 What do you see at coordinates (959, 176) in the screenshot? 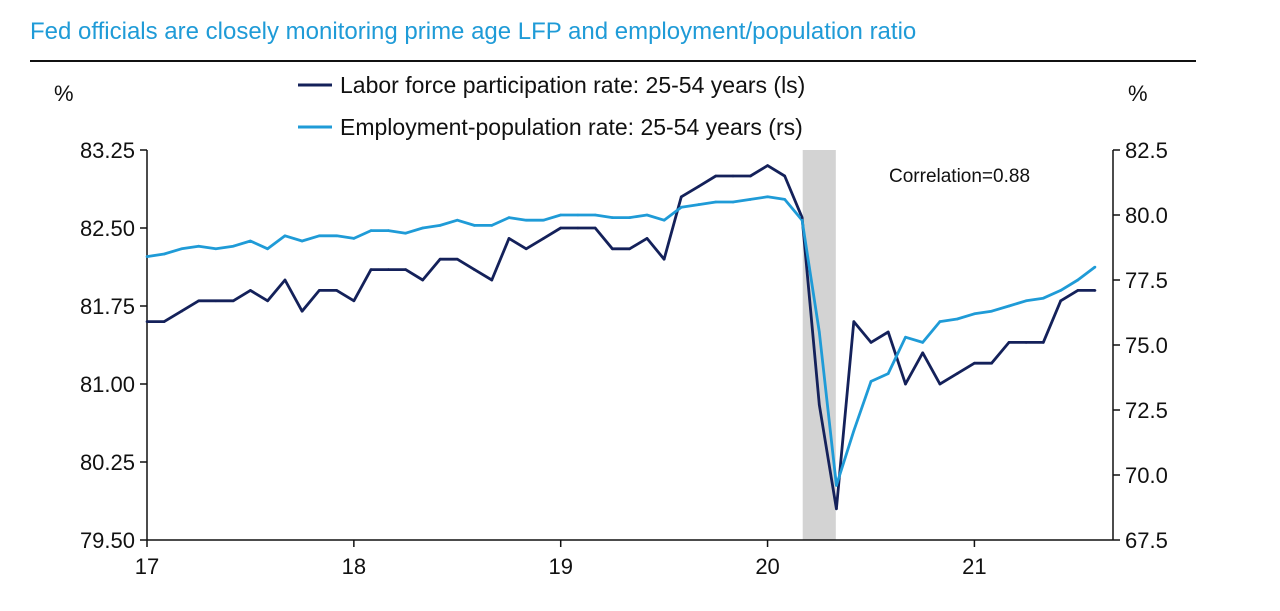
I see `correlation-annotation: Correlation=0.88` at bounding box center [959, 176].